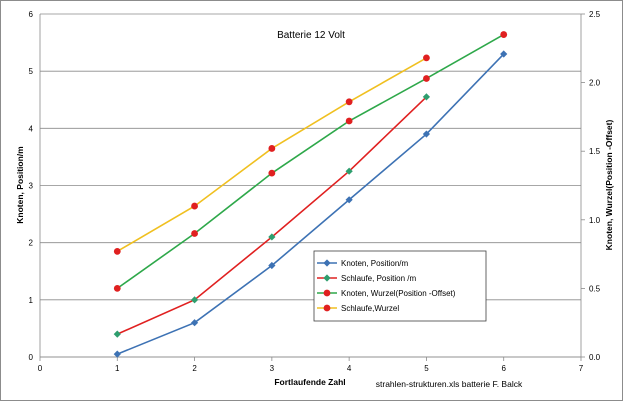 This screenshot has width=623, height=405. I want to click on y-left-tick-label: 4, so click(31, 128).